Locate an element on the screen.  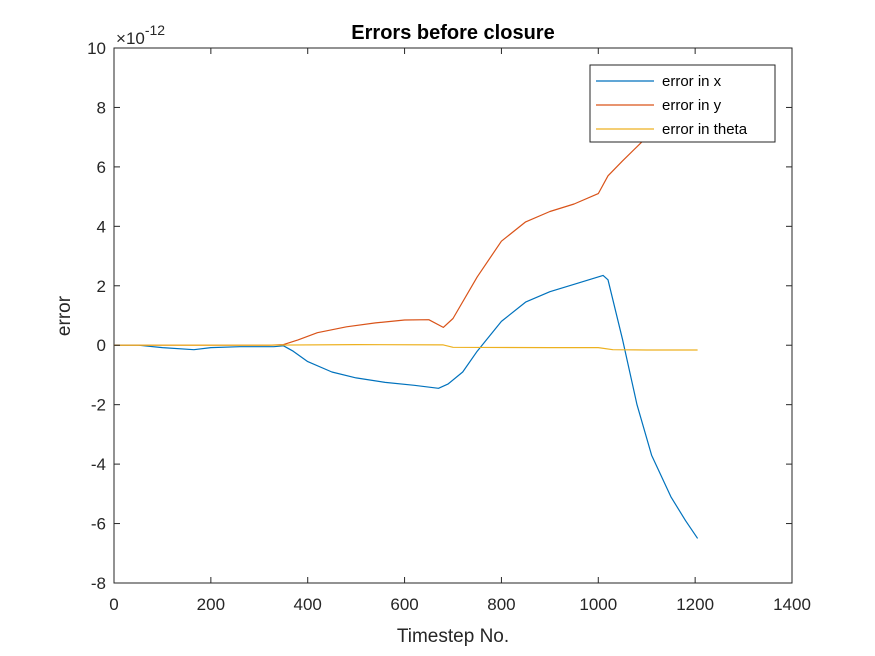
legend-label-3: error in theta is located at coordinates (705, 129).